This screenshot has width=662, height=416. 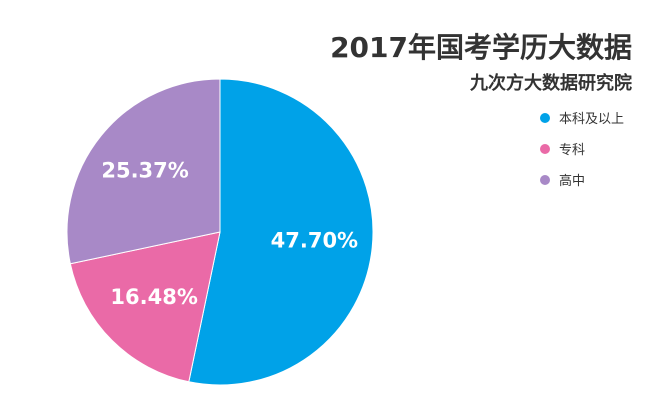 What do you see at coordinates (592, 119) in the screenshot?
I see `legend-label-undergrad: 本科及以上` at bounding box center [592, 119].